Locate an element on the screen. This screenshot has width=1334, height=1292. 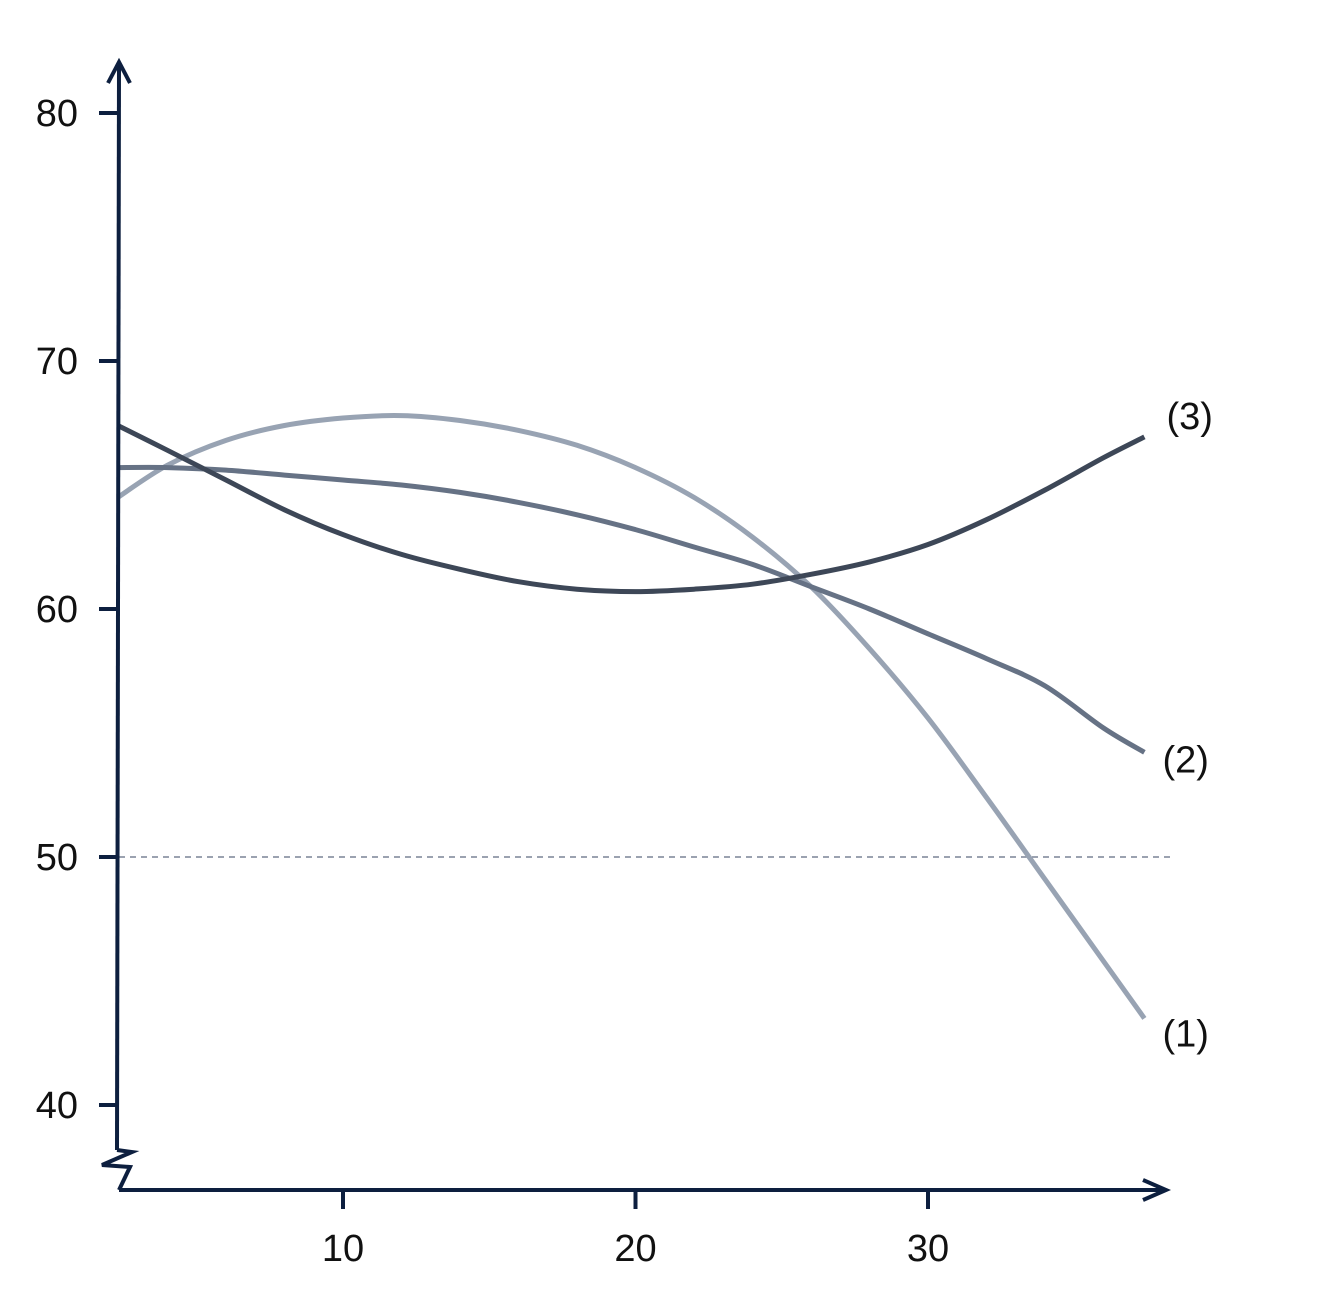
x-tick-label-20: 20 is located at coordinates (635, 1249).